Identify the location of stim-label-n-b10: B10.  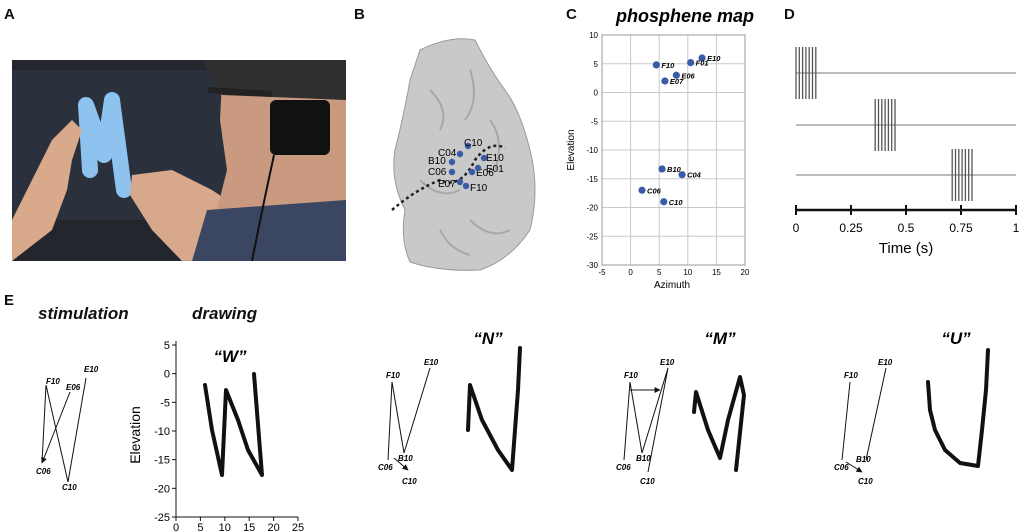
(405, 458).